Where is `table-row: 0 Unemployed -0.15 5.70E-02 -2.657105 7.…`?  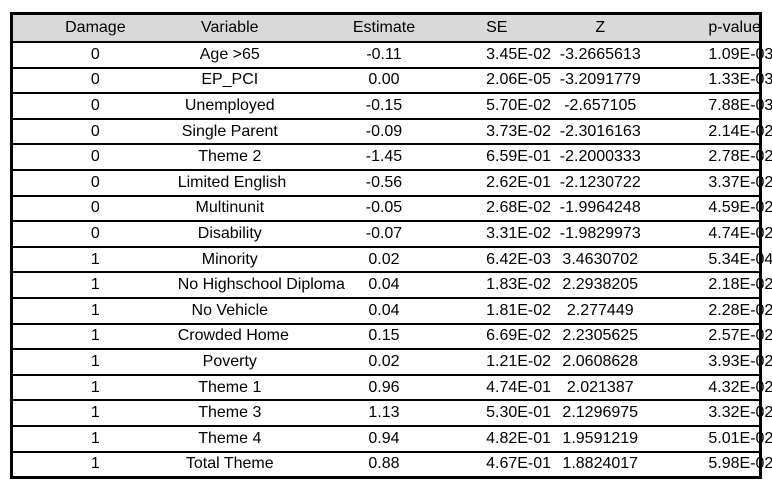
table-row: 0 Unemployed -0.15 5.70E-02 -2.657105 7.… is located at coordinates (391, 106).